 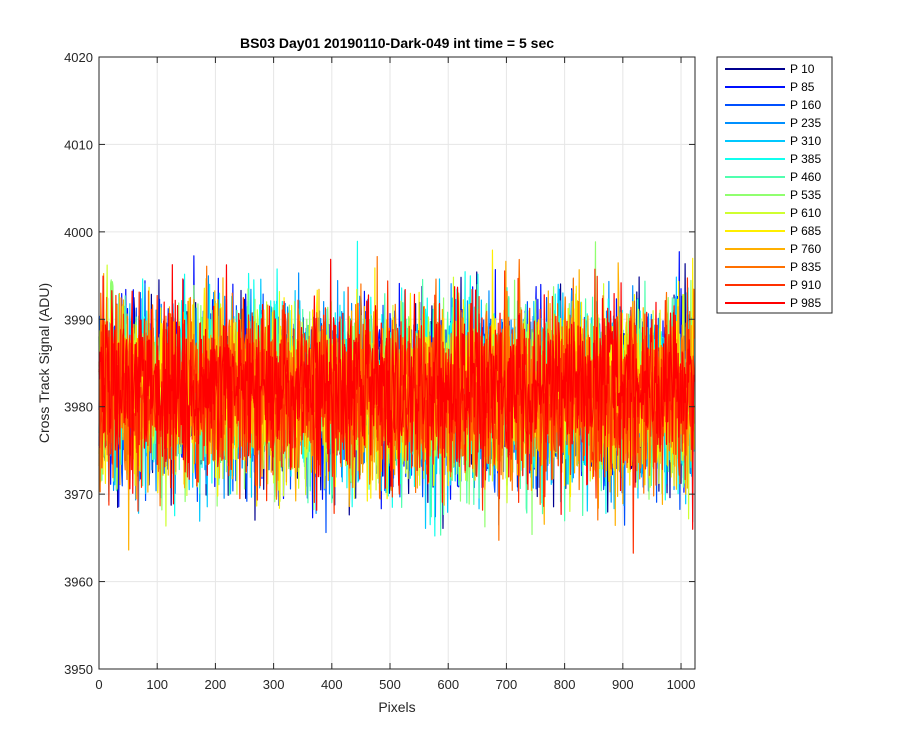 What do you see at coordinates (78, 57) in the screenshot?
I see `y-tick-label: 4020` at bounding box center [78, 57].